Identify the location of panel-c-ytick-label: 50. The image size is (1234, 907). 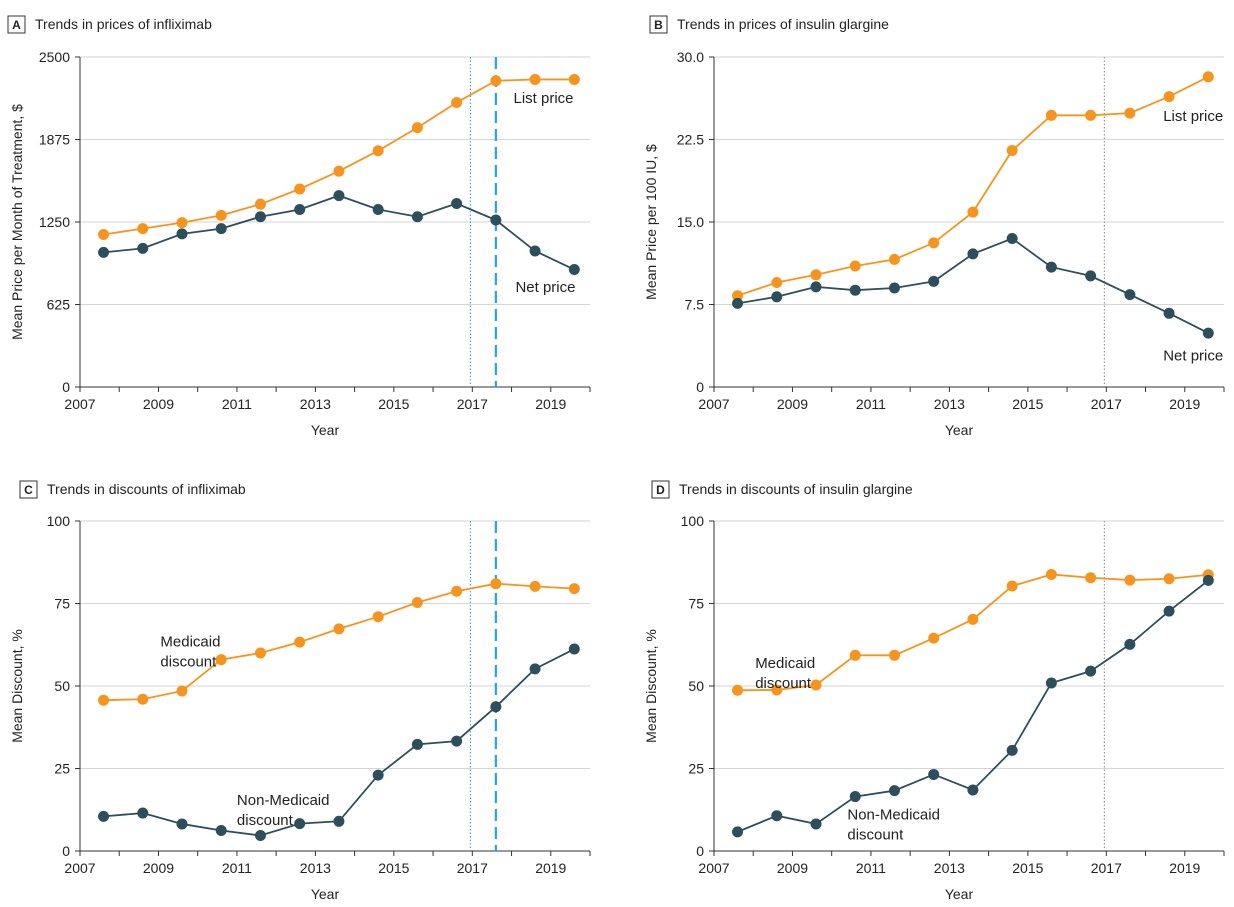
(62, 686).